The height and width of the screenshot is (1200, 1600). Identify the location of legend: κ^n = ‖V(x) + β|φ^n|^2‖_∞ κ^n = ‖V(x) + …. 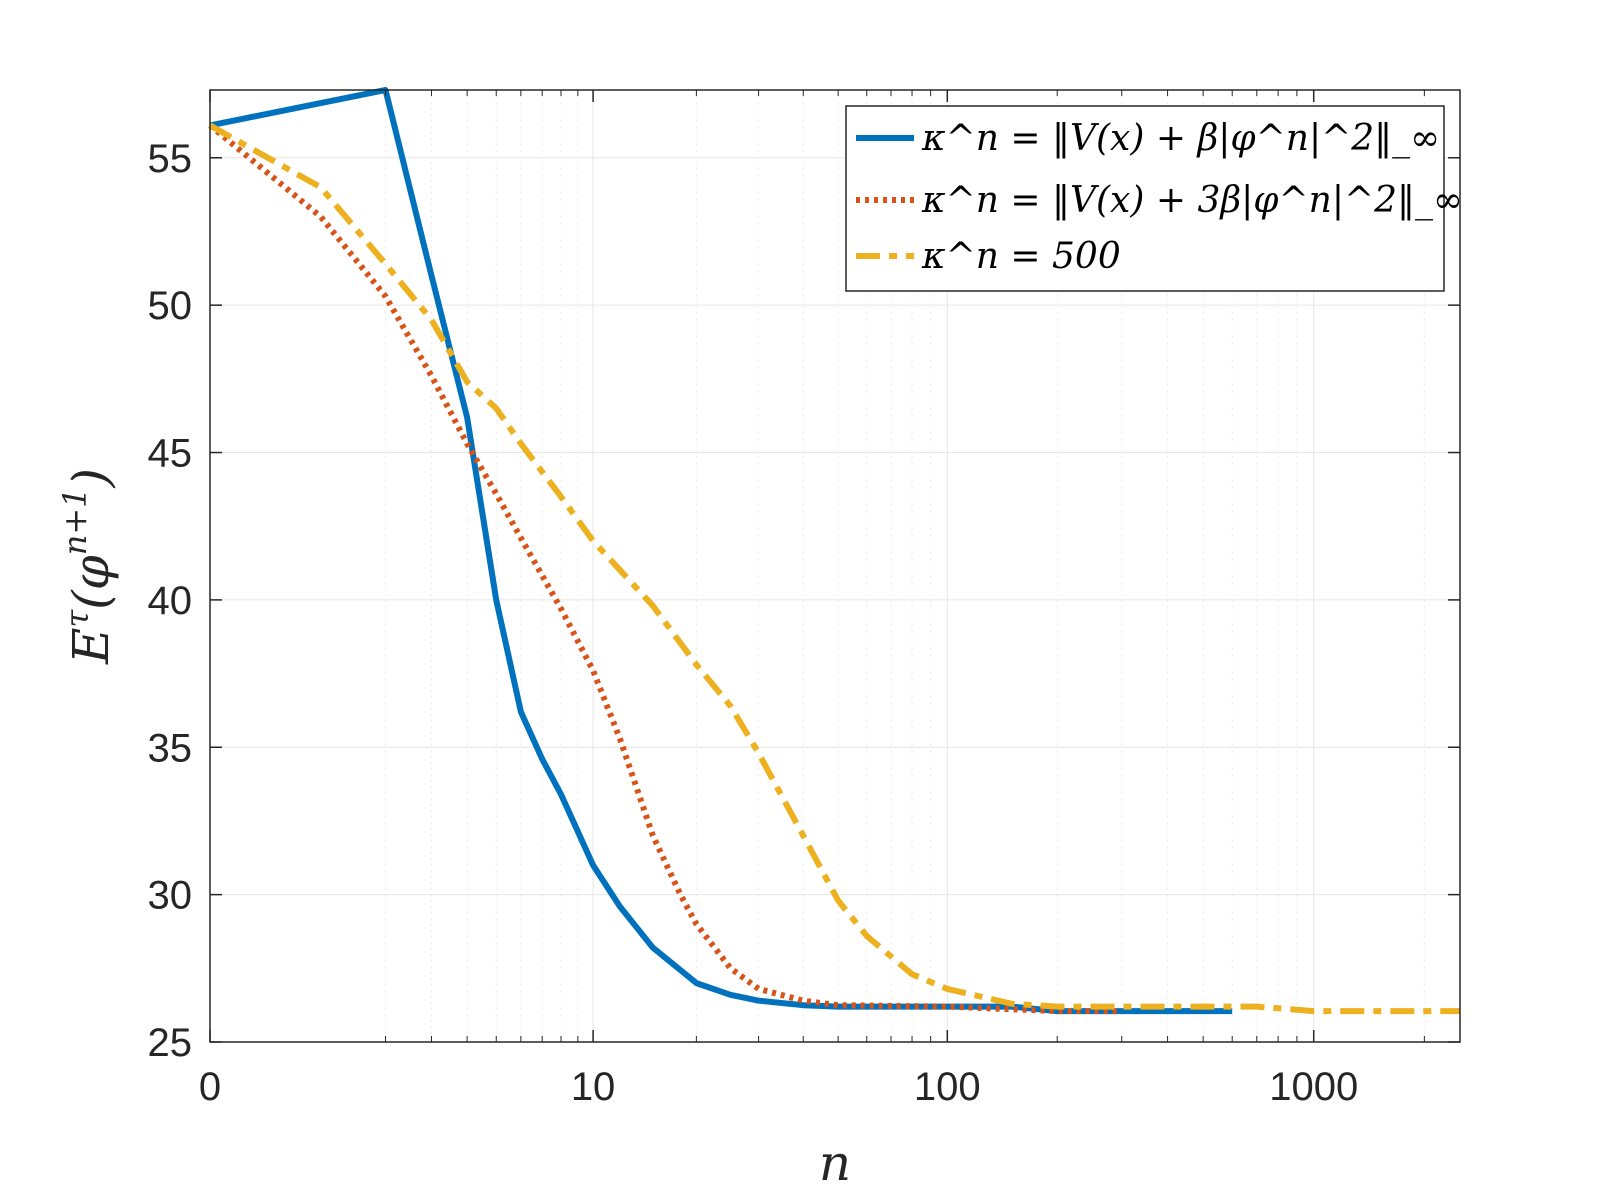
(1154, 198).